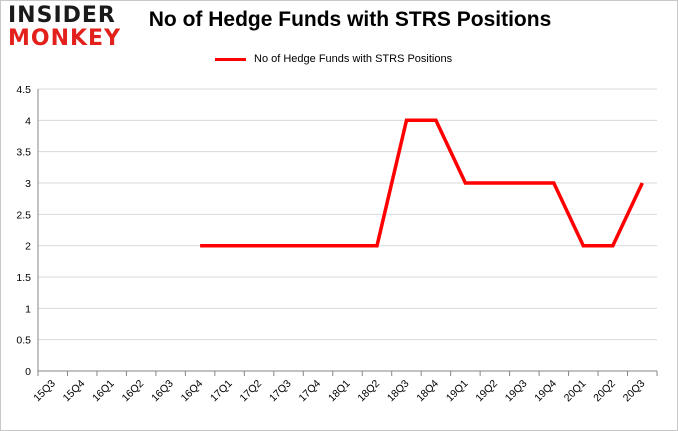 Image resolution: width=678 pixels, height=431 pixels. Describe the element at coordinates (44, 391) in the screenshot. I see `x-tick-label: 15Q3` at that location.